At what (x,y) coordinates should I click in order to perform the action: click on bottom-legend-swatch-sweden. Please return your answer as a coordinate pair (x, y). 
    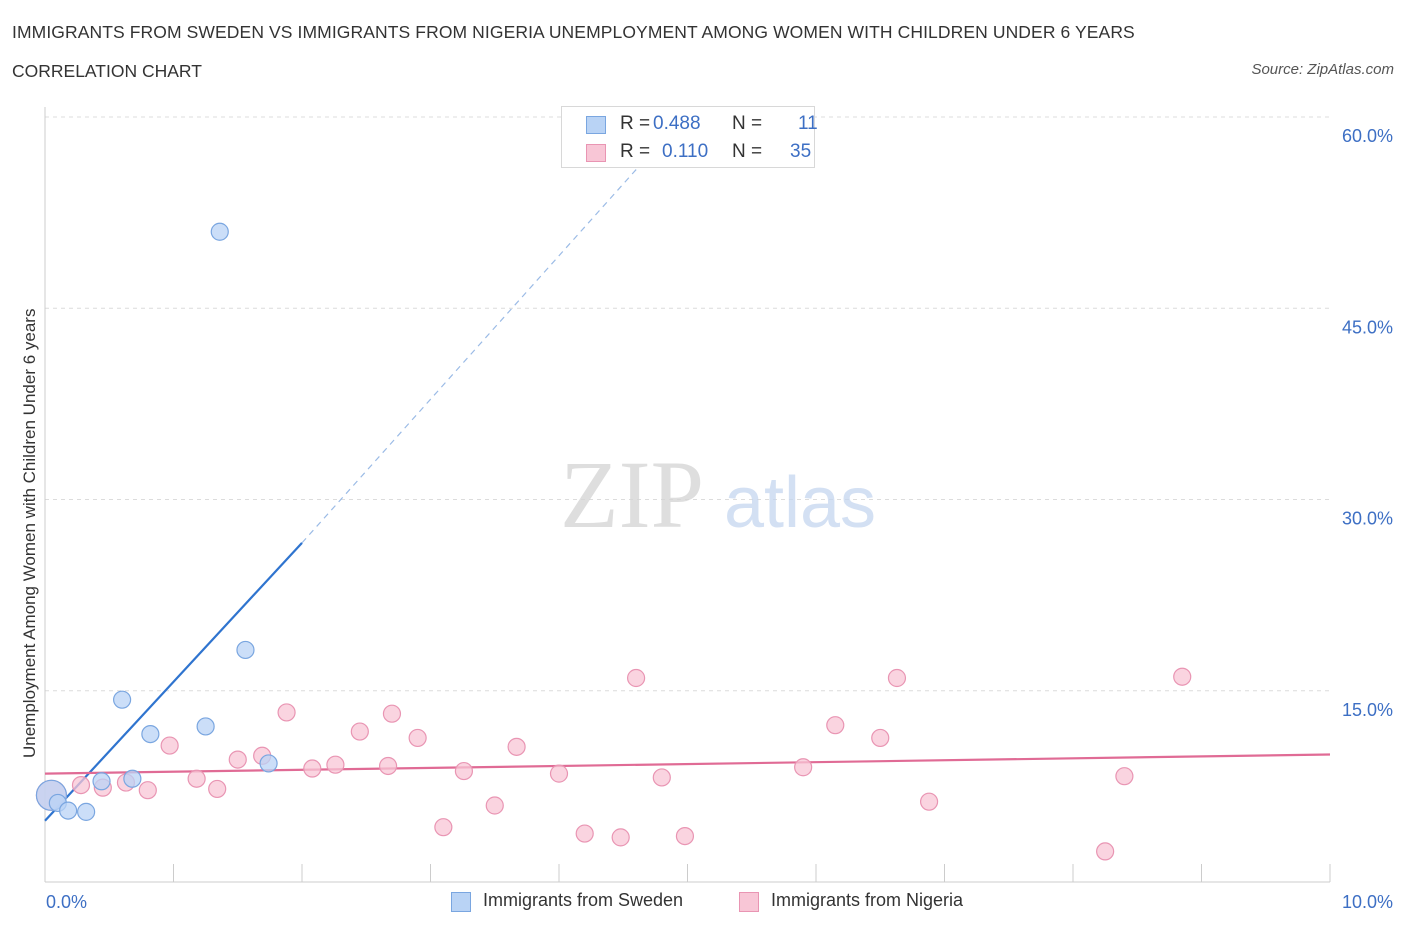
    Looking at the image, I should click on (461, 902).